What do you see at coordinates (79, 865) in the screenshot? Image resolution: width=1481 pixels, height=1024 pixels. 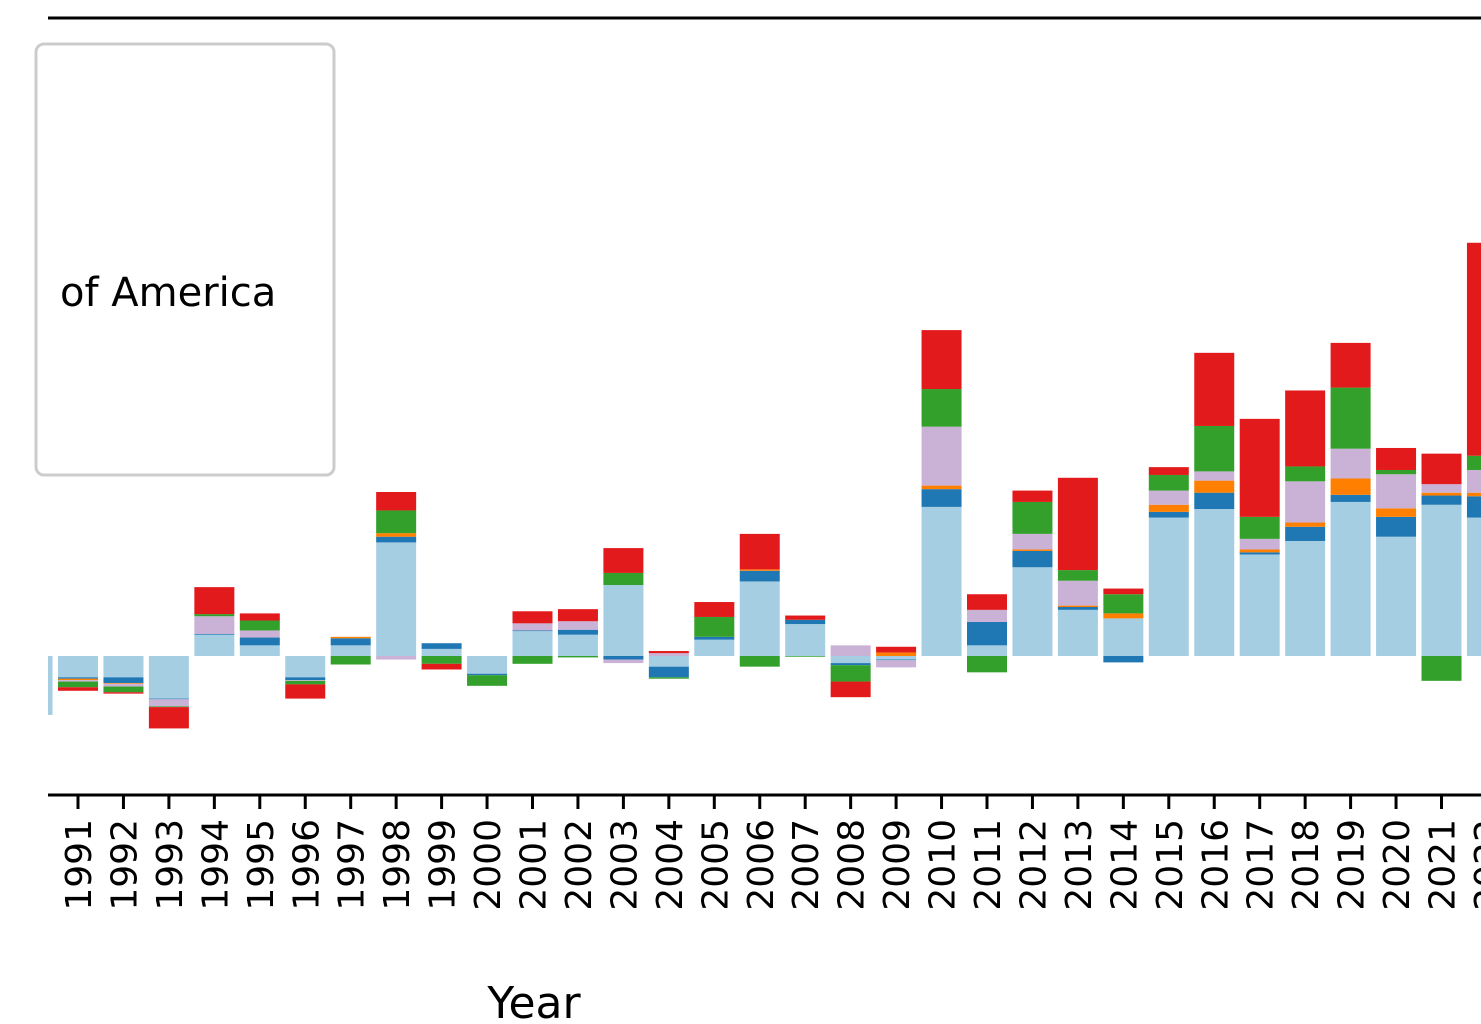 I see `x-tick-label: 1991` at bounding box center [79, 865].